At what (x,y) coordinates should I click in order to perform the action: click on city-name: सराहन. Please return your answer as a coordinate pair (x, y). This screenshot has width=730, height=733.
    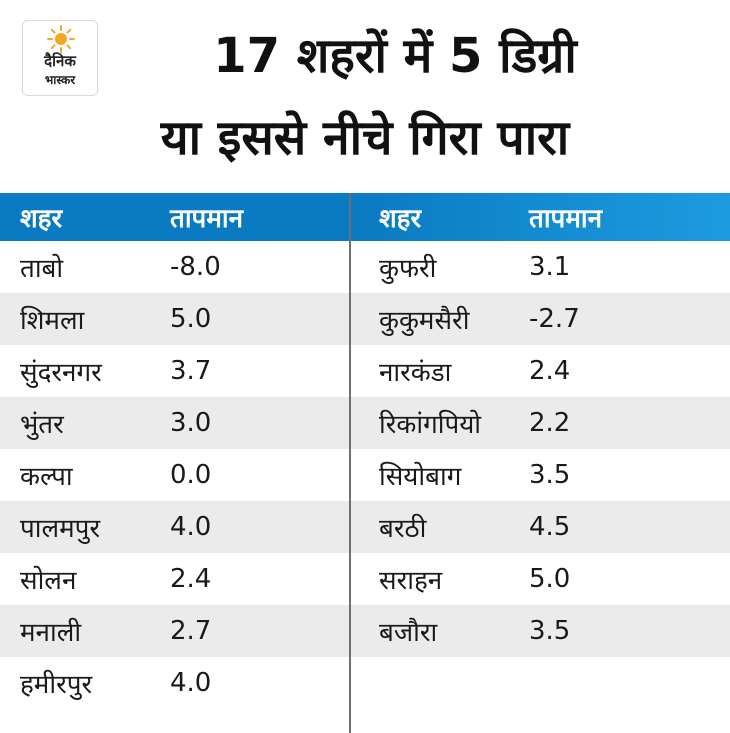
    Looking at the image, I should click on (411, 581).